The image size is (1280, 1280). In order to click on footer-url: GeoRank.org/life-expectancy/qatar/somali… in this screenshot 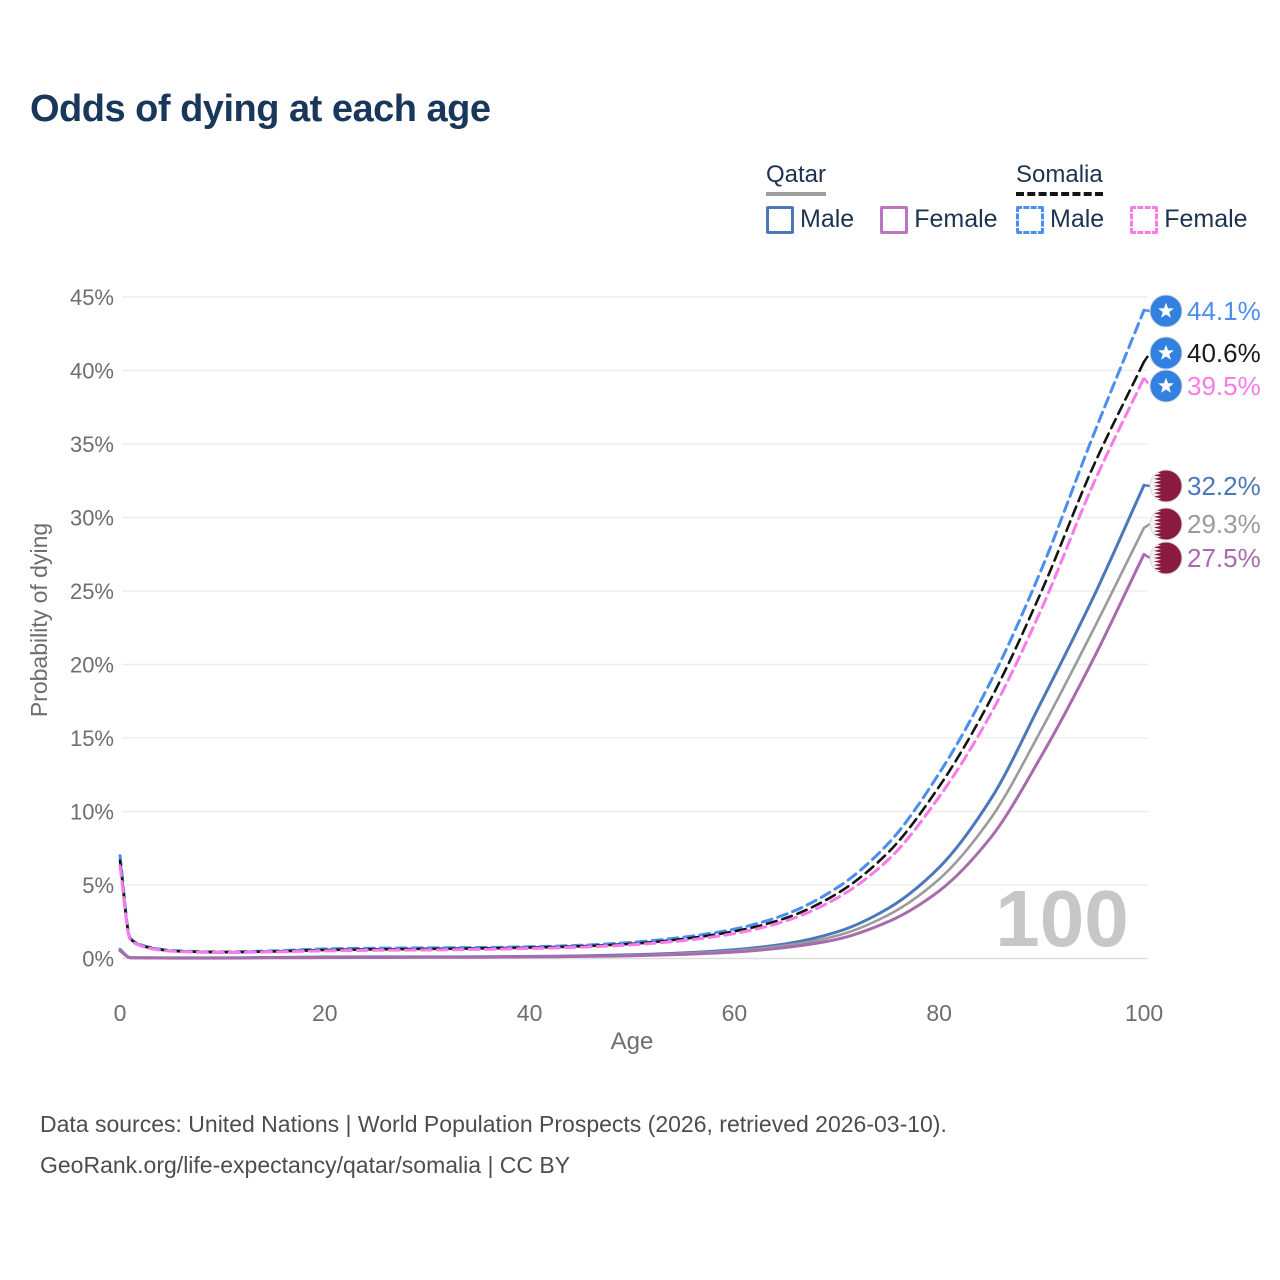, I will do `click(305, 1165)`.